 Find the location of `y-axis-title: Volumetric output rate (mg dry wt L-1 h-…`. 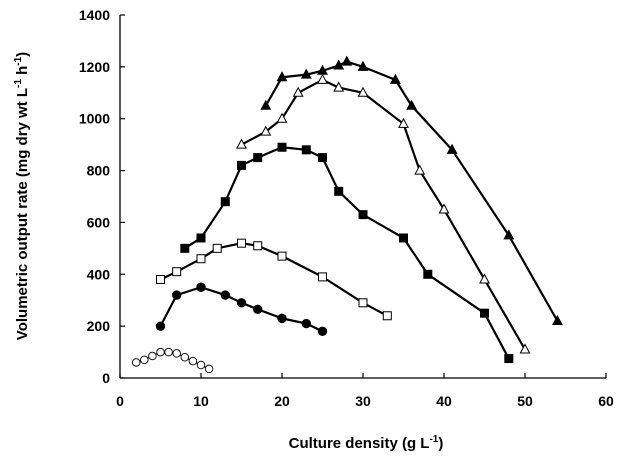

y-axis-title: Volumetric output rate (mg dry wt L-1 h-… is located at coordinates (22, 196).